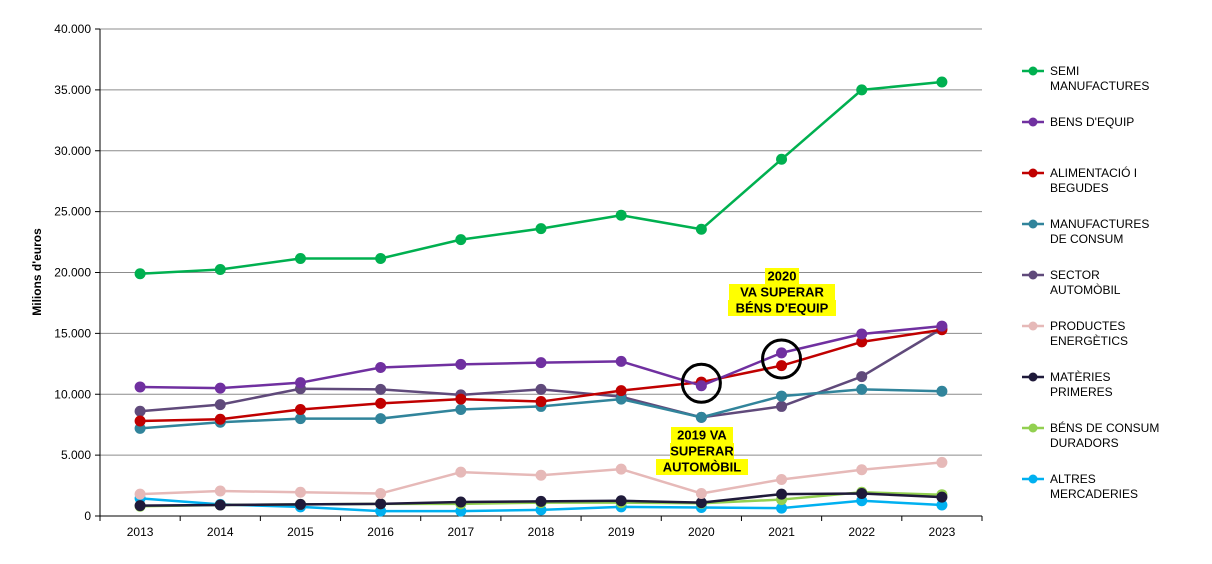  Describe the element at coordinates (72, 151) in the screenshot. I see `y-tick-label: 30.000` at that location.